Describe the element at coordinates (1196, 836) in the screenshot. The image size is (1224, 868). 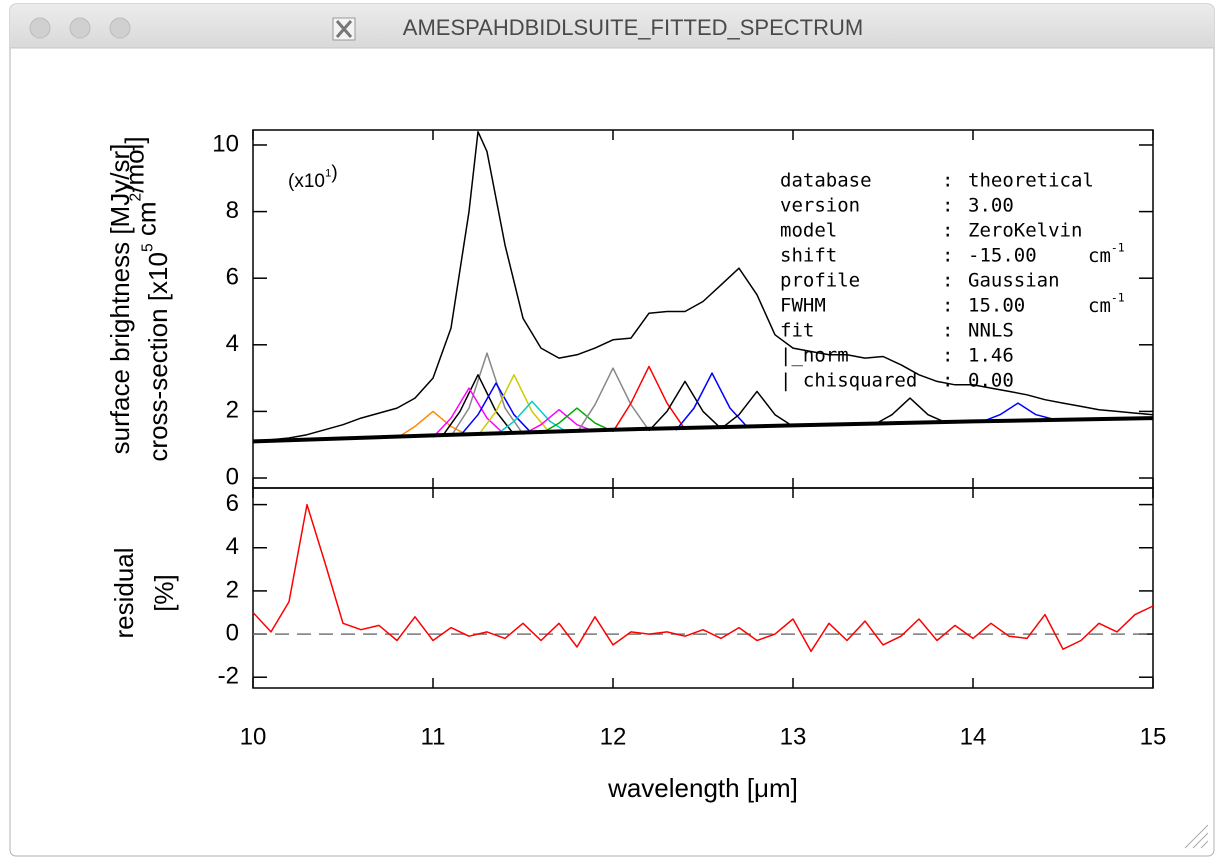
I see `resize-grip` at that location.